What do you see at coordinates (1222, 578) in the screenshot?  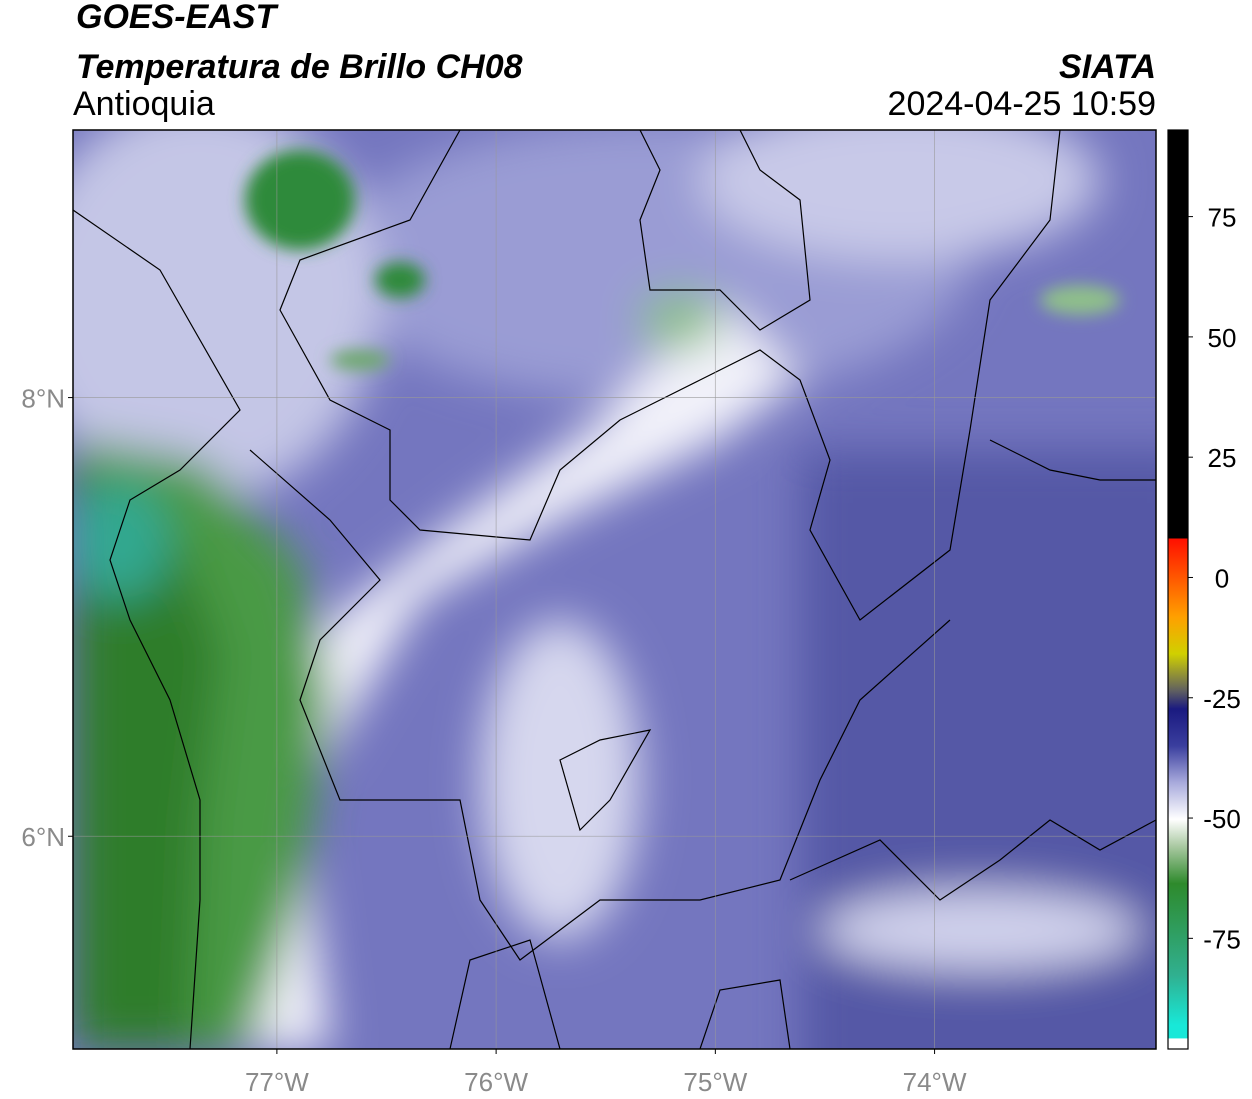 I see `colorbar-tick-label: 0` at bounding box center [1222, 578].